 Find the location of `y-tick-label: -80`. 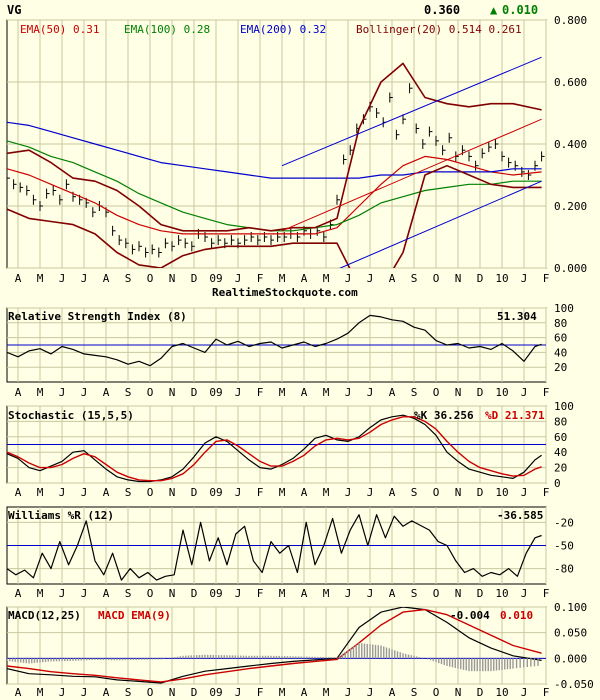

y-tick-label: -80 is located at coordinates (564, 569).